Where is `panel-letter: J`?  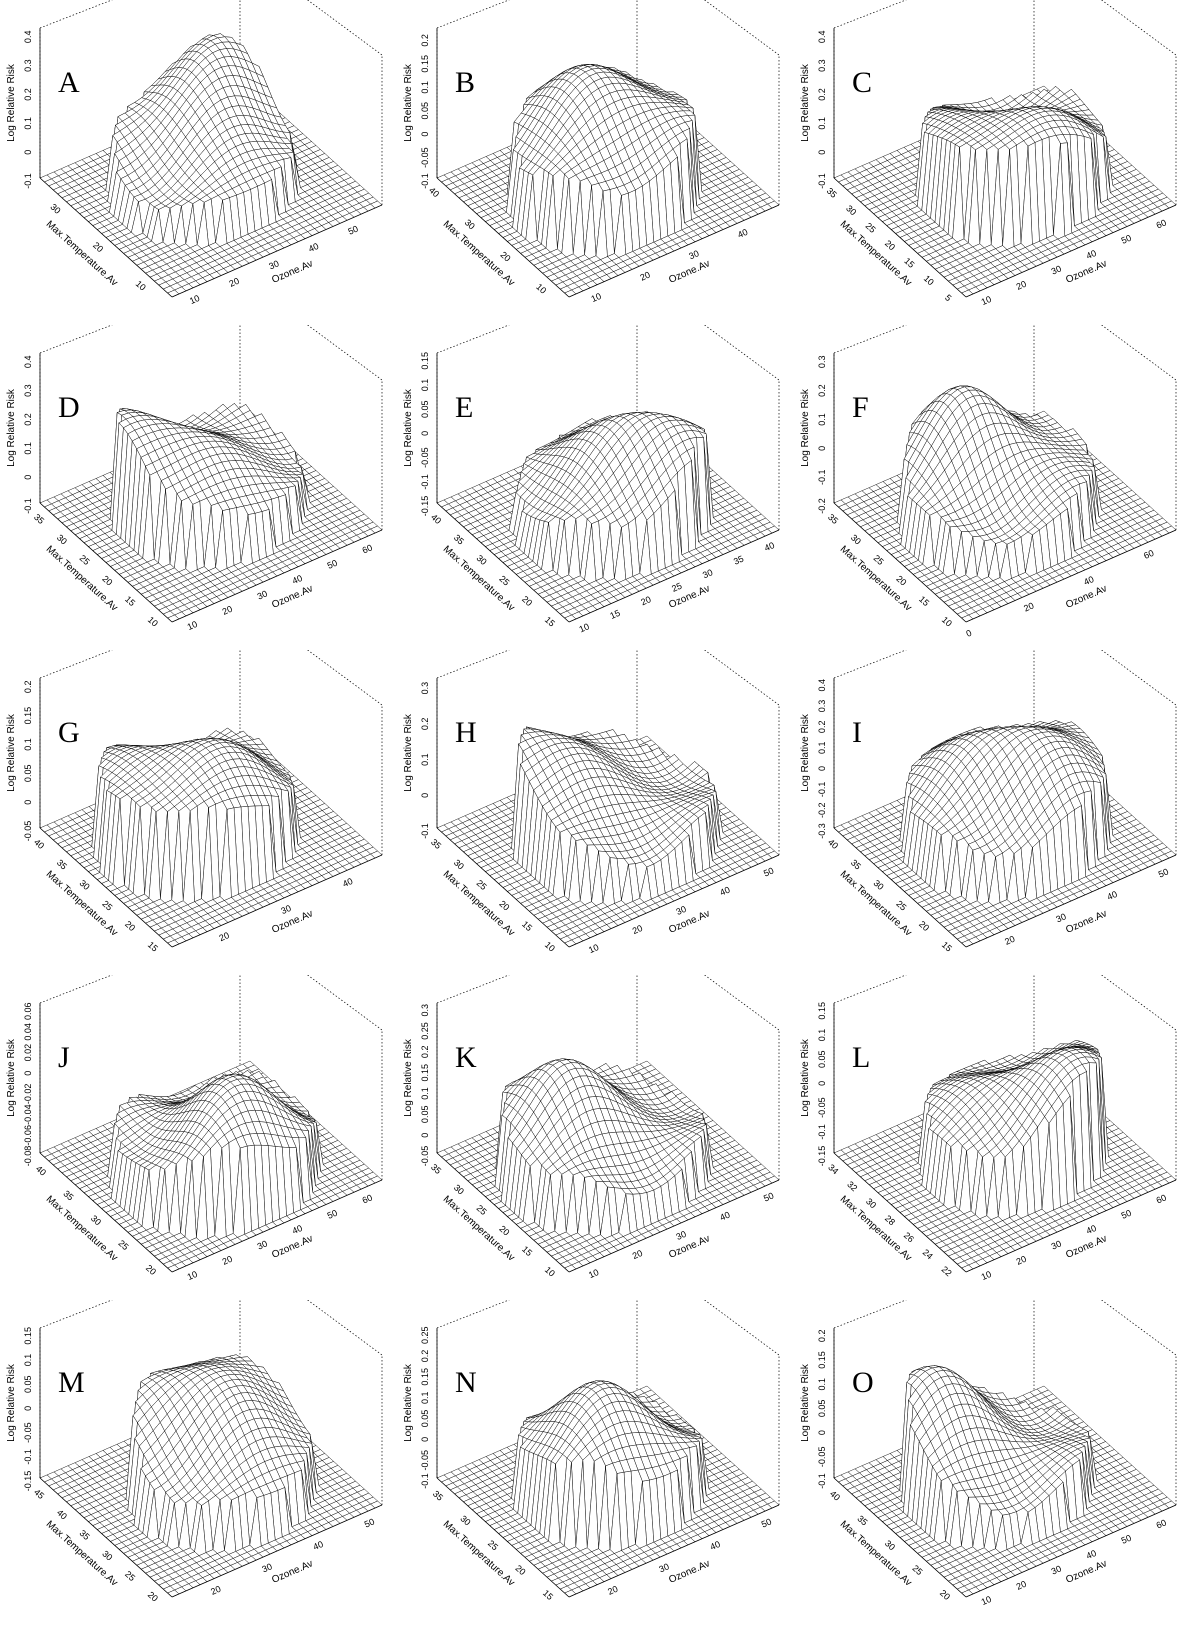
panel-letter: J is located at coordinates (64, 1057).